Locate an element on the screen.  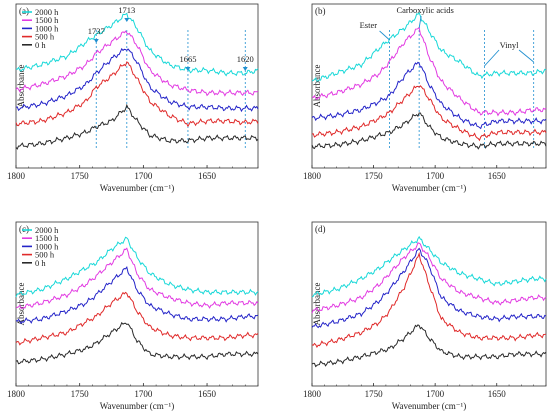
panel-label: (a) is located at coordinates (24, 11).